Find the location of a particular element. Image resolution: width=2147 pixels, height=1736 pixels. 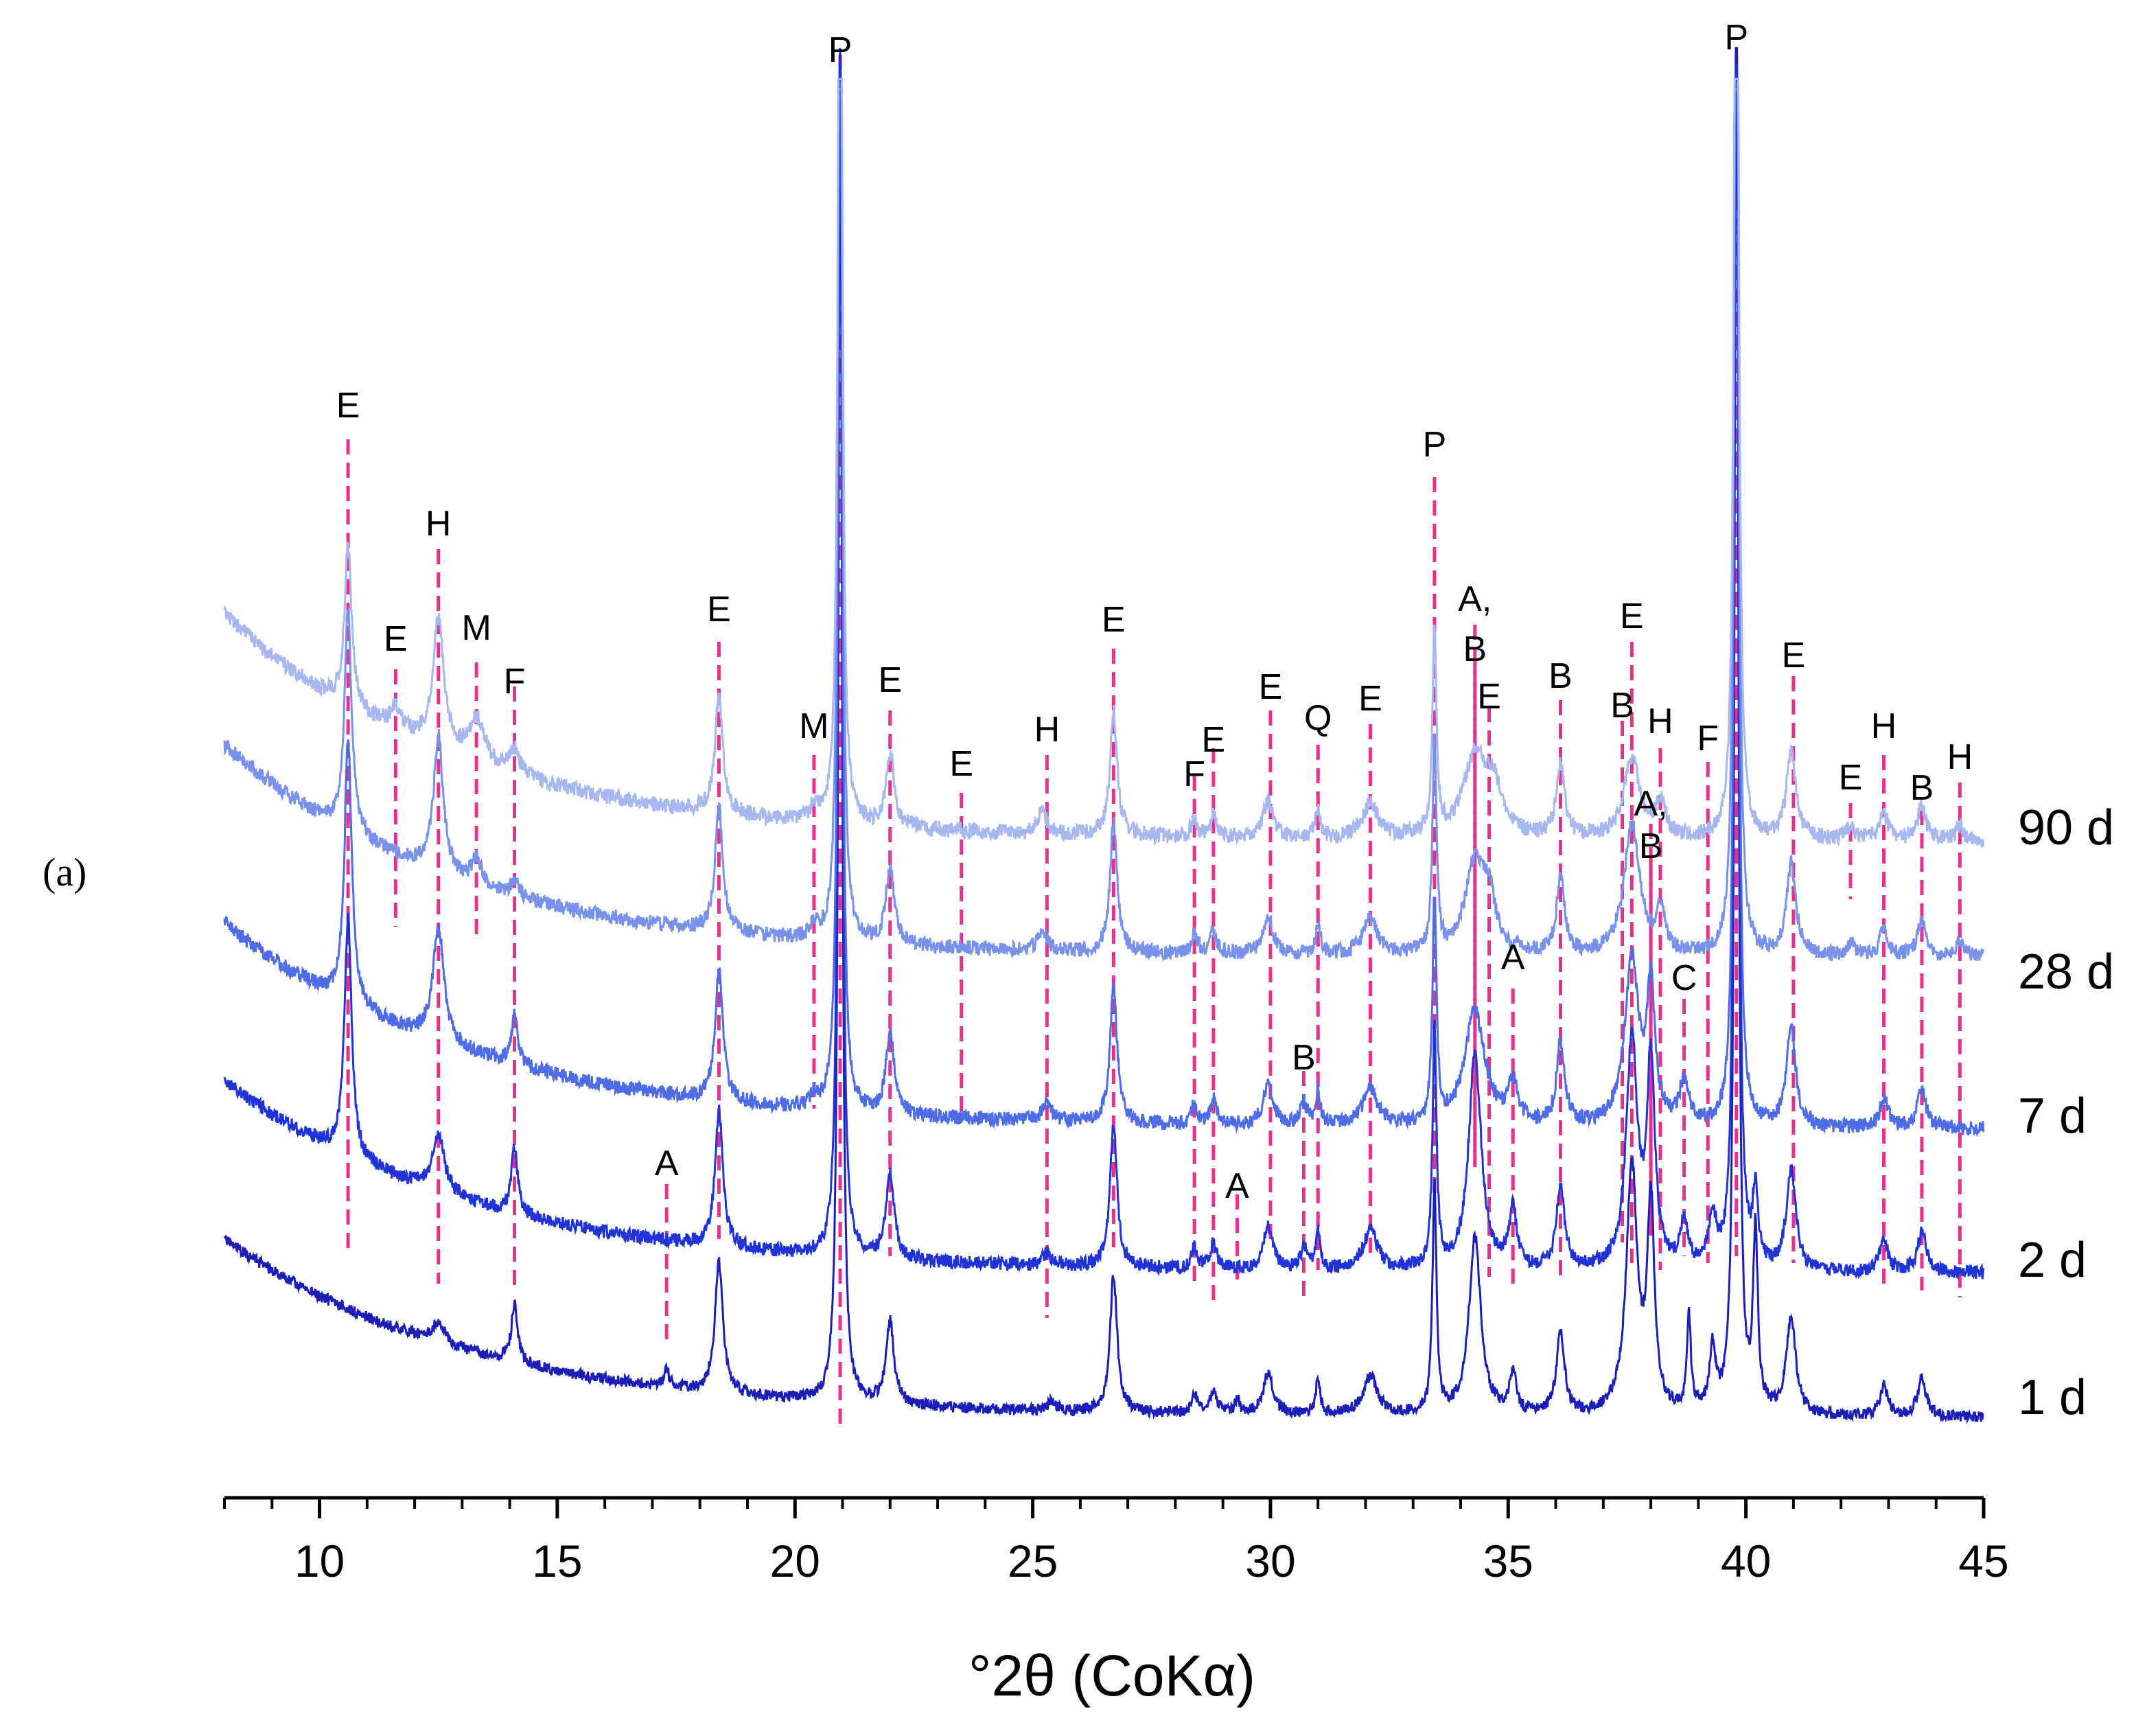

peak-label: C is located at coordinates (1684, 978).